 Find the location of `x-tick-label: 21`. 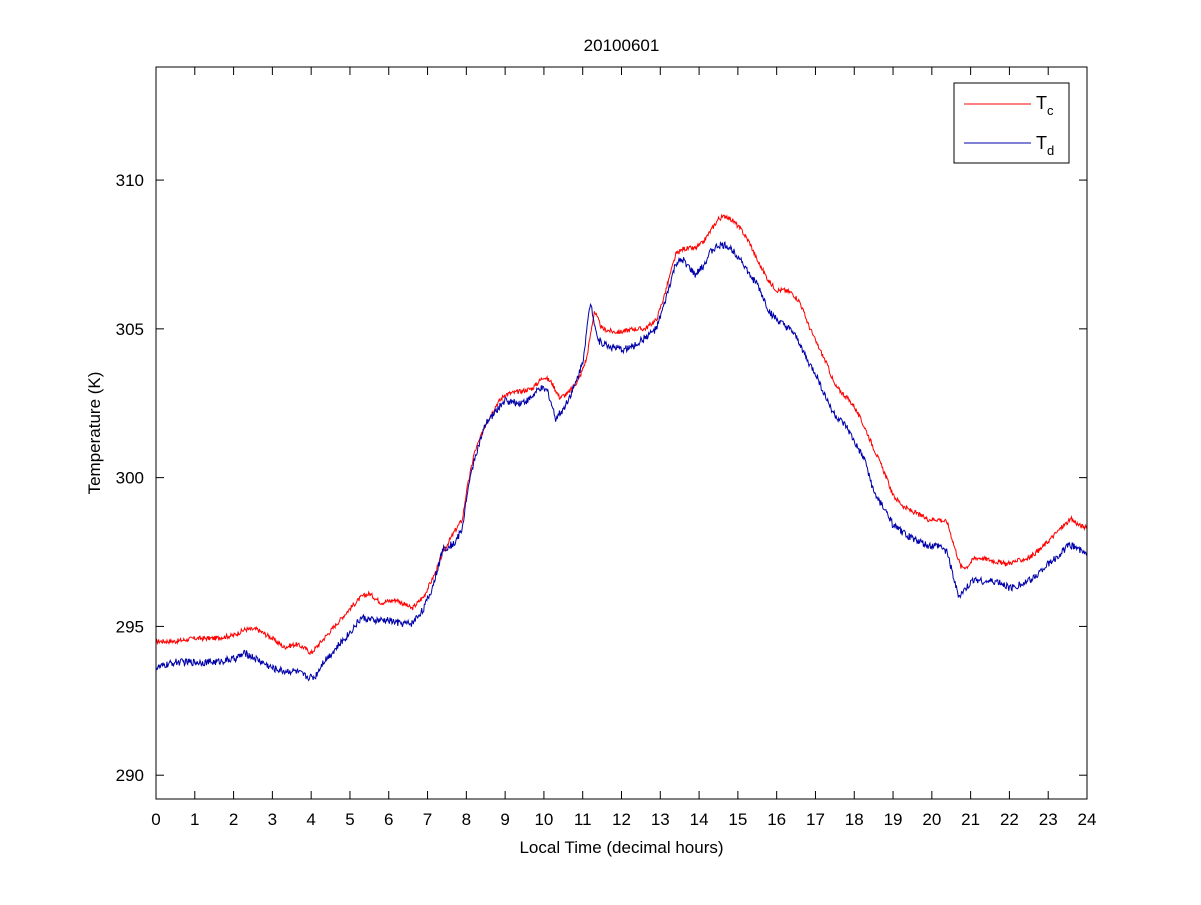

x-tick-label: 21 is located at coordinates (970, 819).